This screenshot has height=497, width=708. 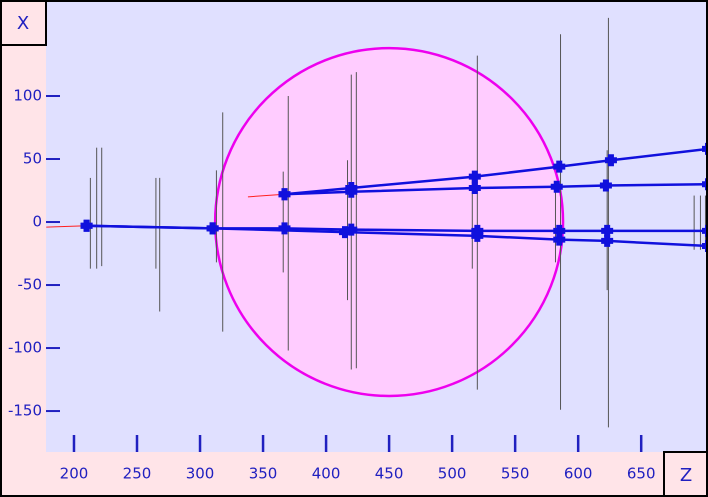 What do you see at coordinates (452, 474) in the screenshot?
I see `x-tick-label: 500` at bounding box center [452, 474].